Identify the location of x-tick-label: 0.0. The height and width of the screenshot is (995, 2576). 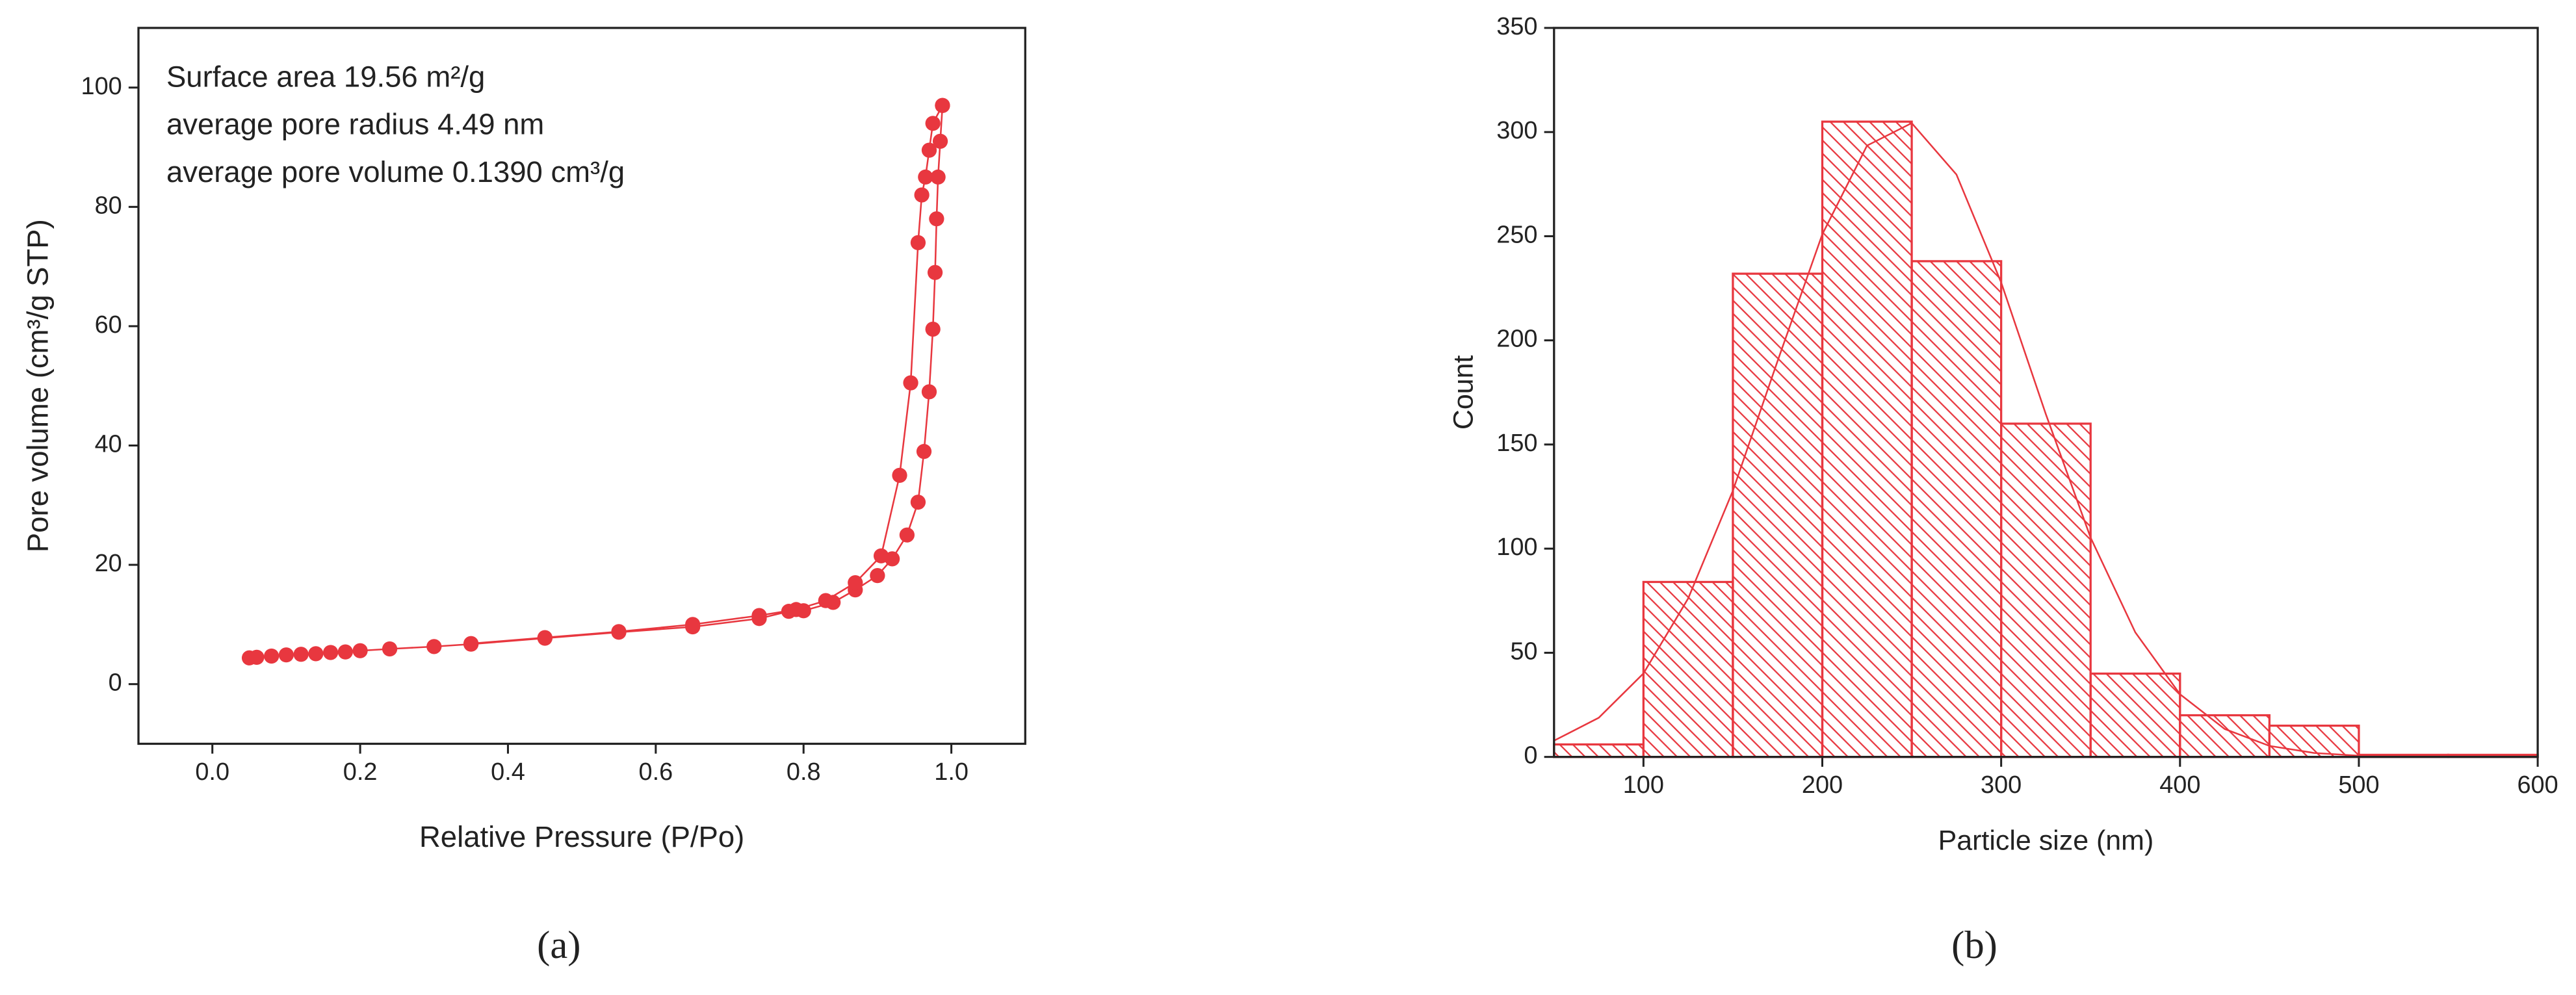
(212, 772).